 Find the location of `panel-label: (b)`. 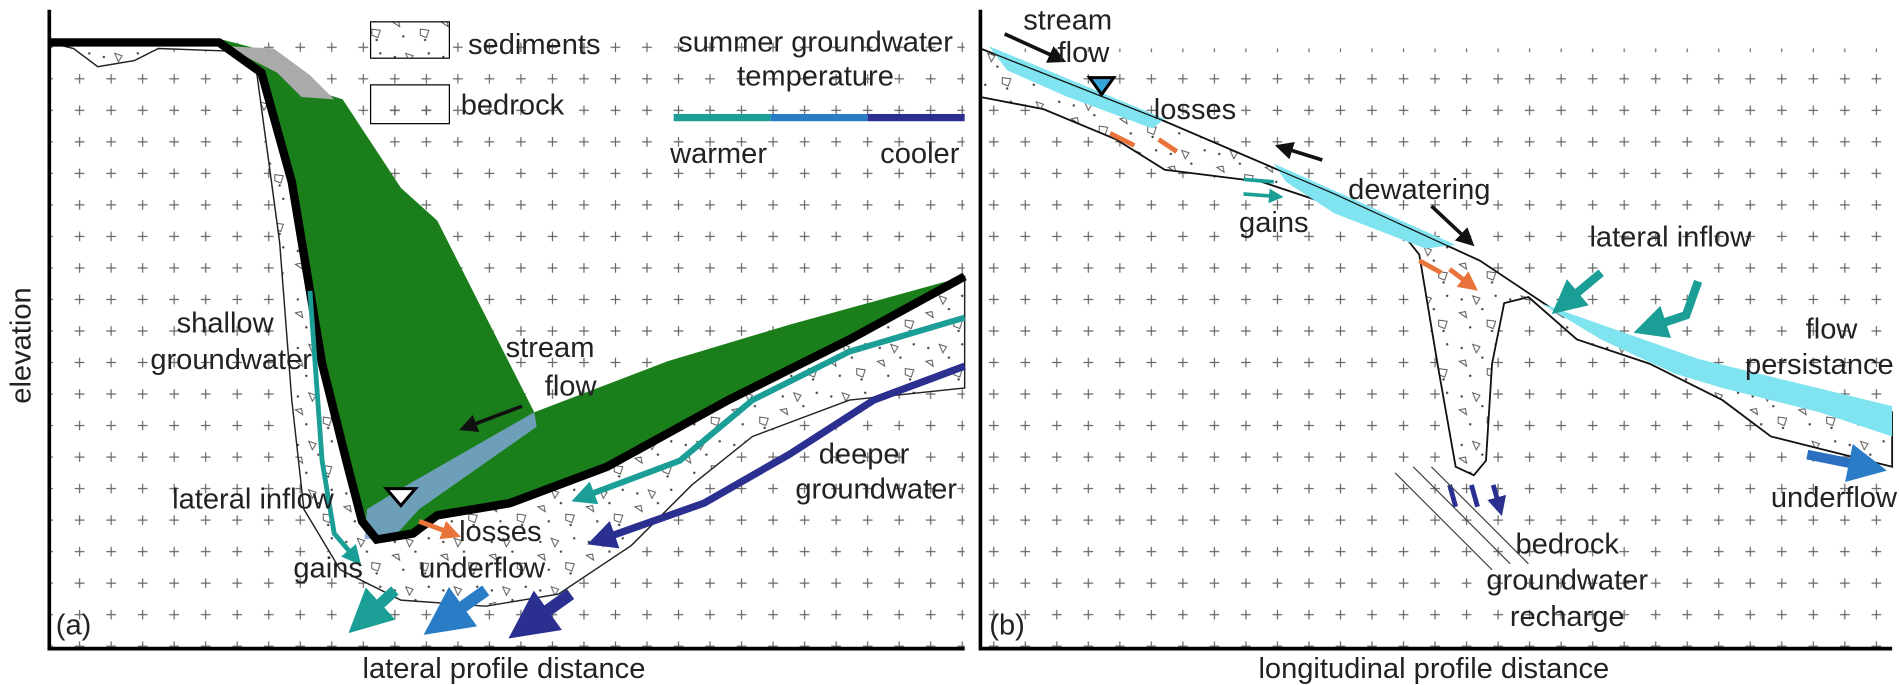

panel-label: (b) is located at coordinates (1007, 625).